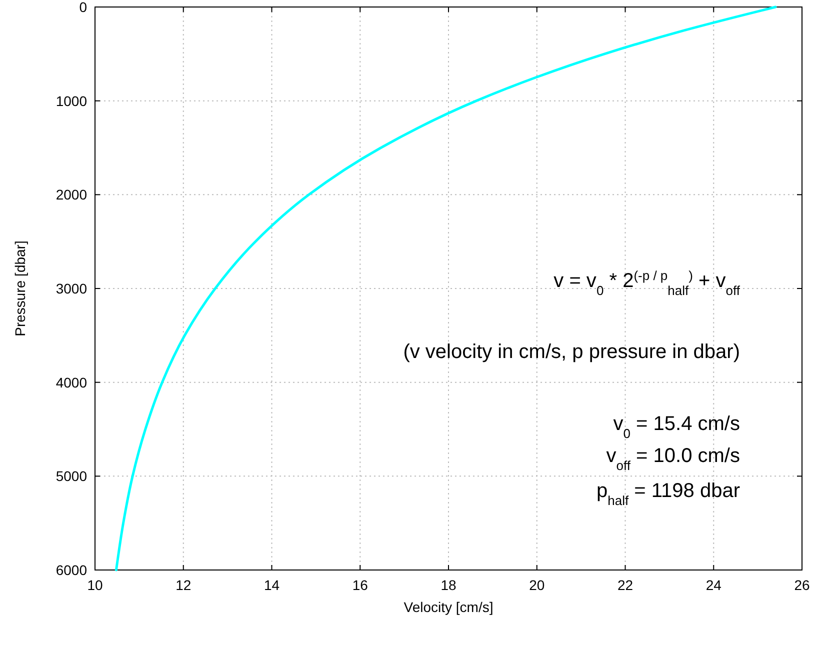  I want to click on x-axis-title: Velocity [cm/s], so click(449, 607).